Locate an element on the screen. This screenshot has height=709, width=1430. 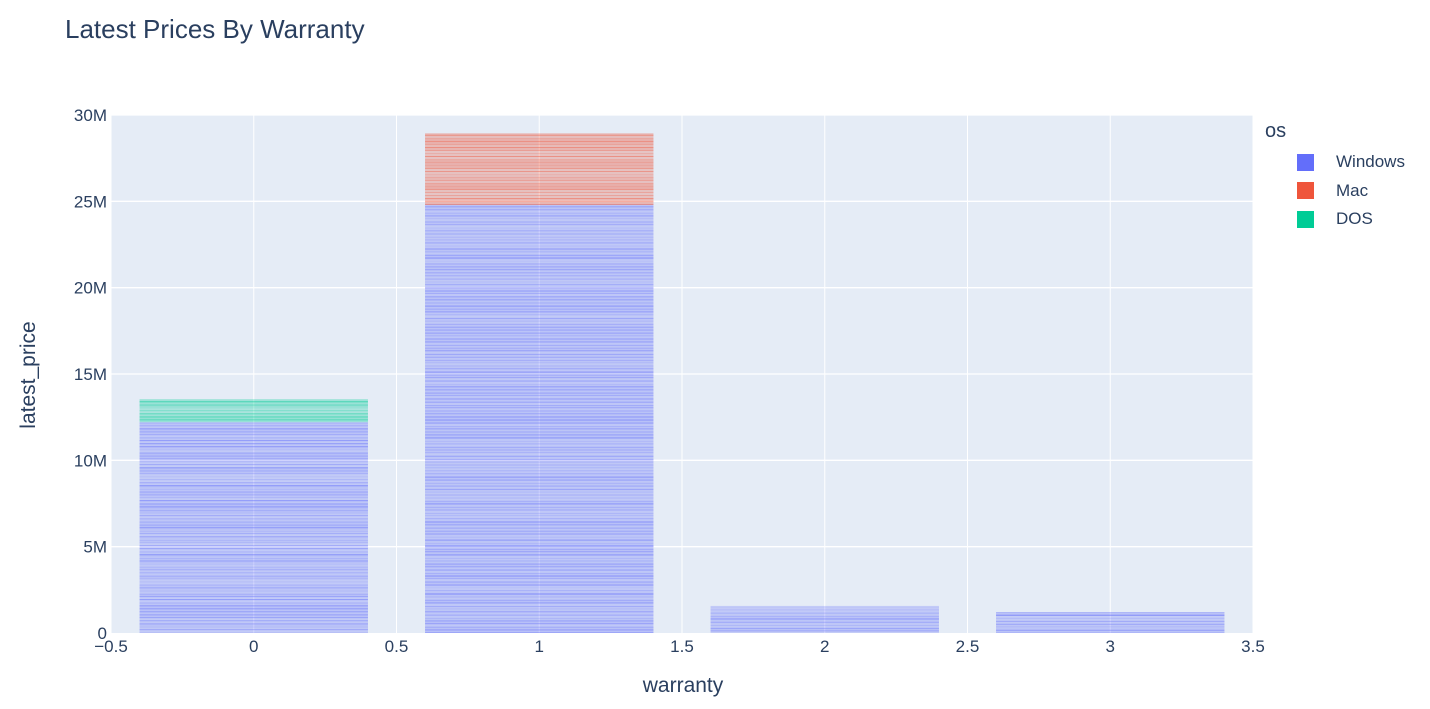
legend: os Windows Mac DOS is located at coordinates (1345, 177).